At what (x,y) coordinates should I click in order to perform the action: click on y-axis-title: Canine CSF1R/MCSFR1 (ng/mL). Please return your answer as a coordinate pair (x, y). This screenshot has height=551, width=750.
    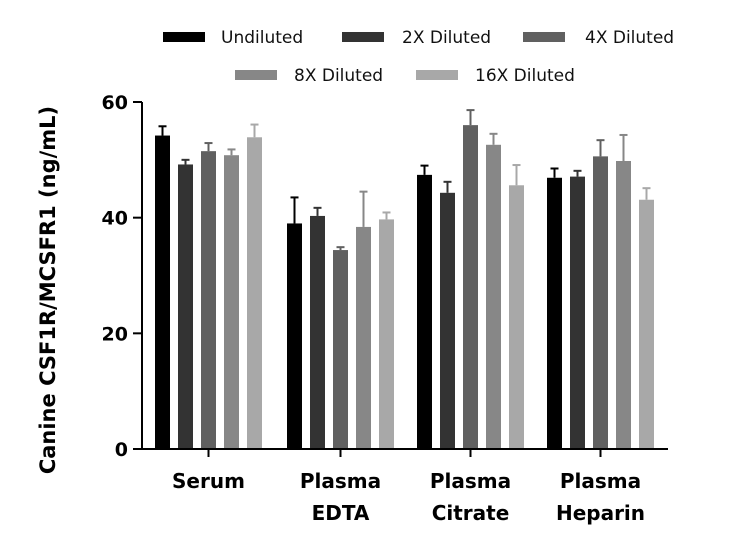
    Looking at the image, I should click on (48, 290).